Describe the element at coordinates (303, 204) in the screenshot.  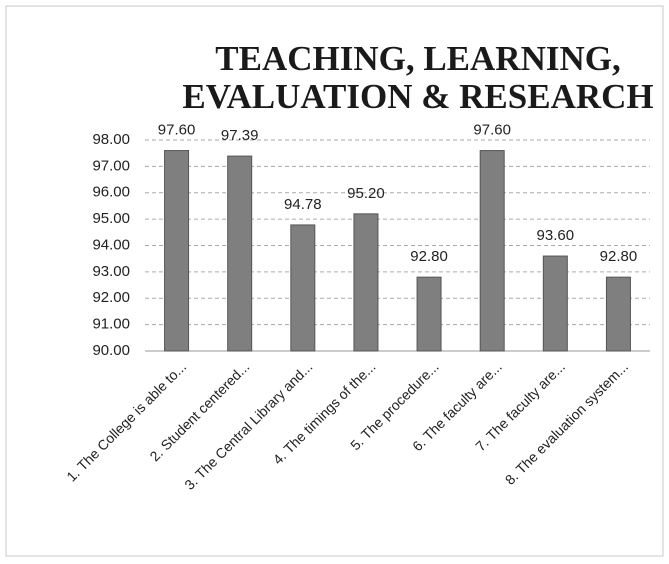
I see `value-label: 94.78` at that location.